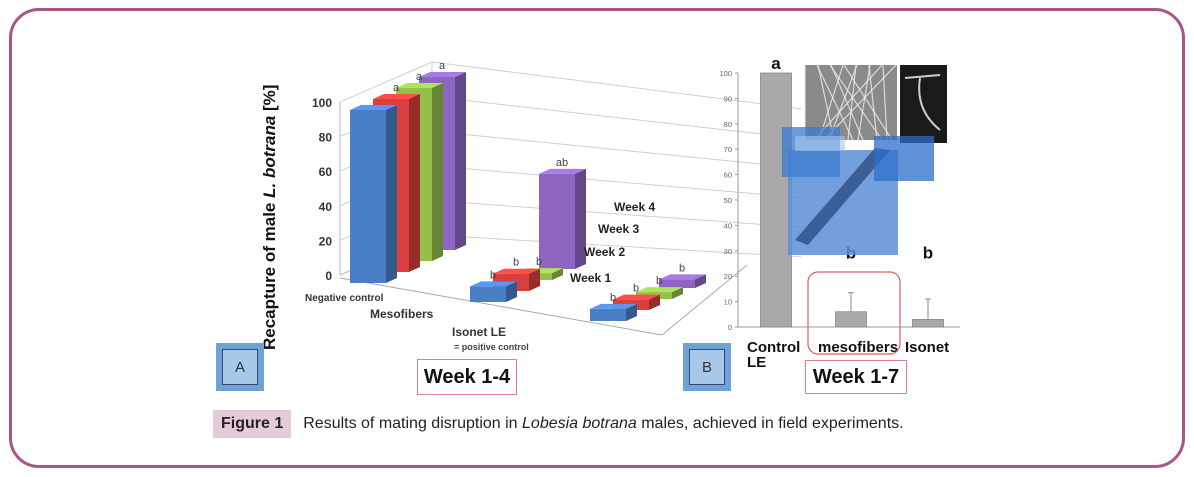 This screenshot has width=1194, height=477. I want to click on bar-a-week4-1: ab, so click(562, 213).